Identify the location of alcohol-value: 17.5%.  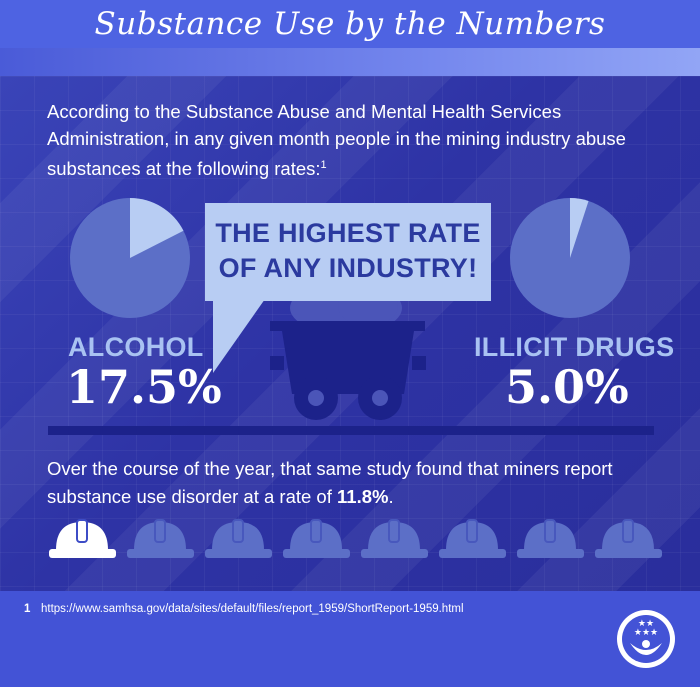
(144, 387).